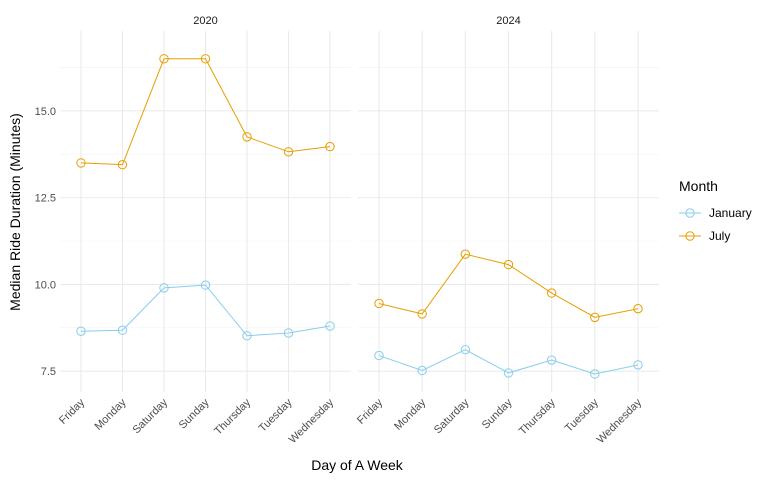  I want to click on legend-entry-january: January, so click(715, 213).